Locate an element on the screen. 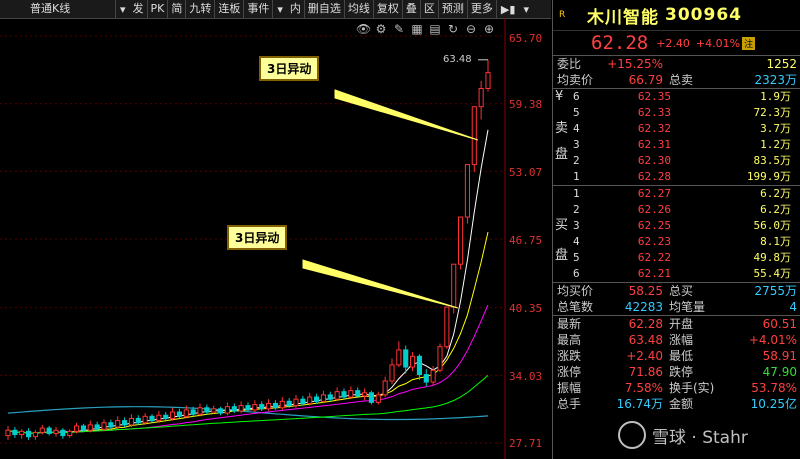 The height and width of the screenshot is (459, 800). rating-badge: R is located at coordinates (562, 15).